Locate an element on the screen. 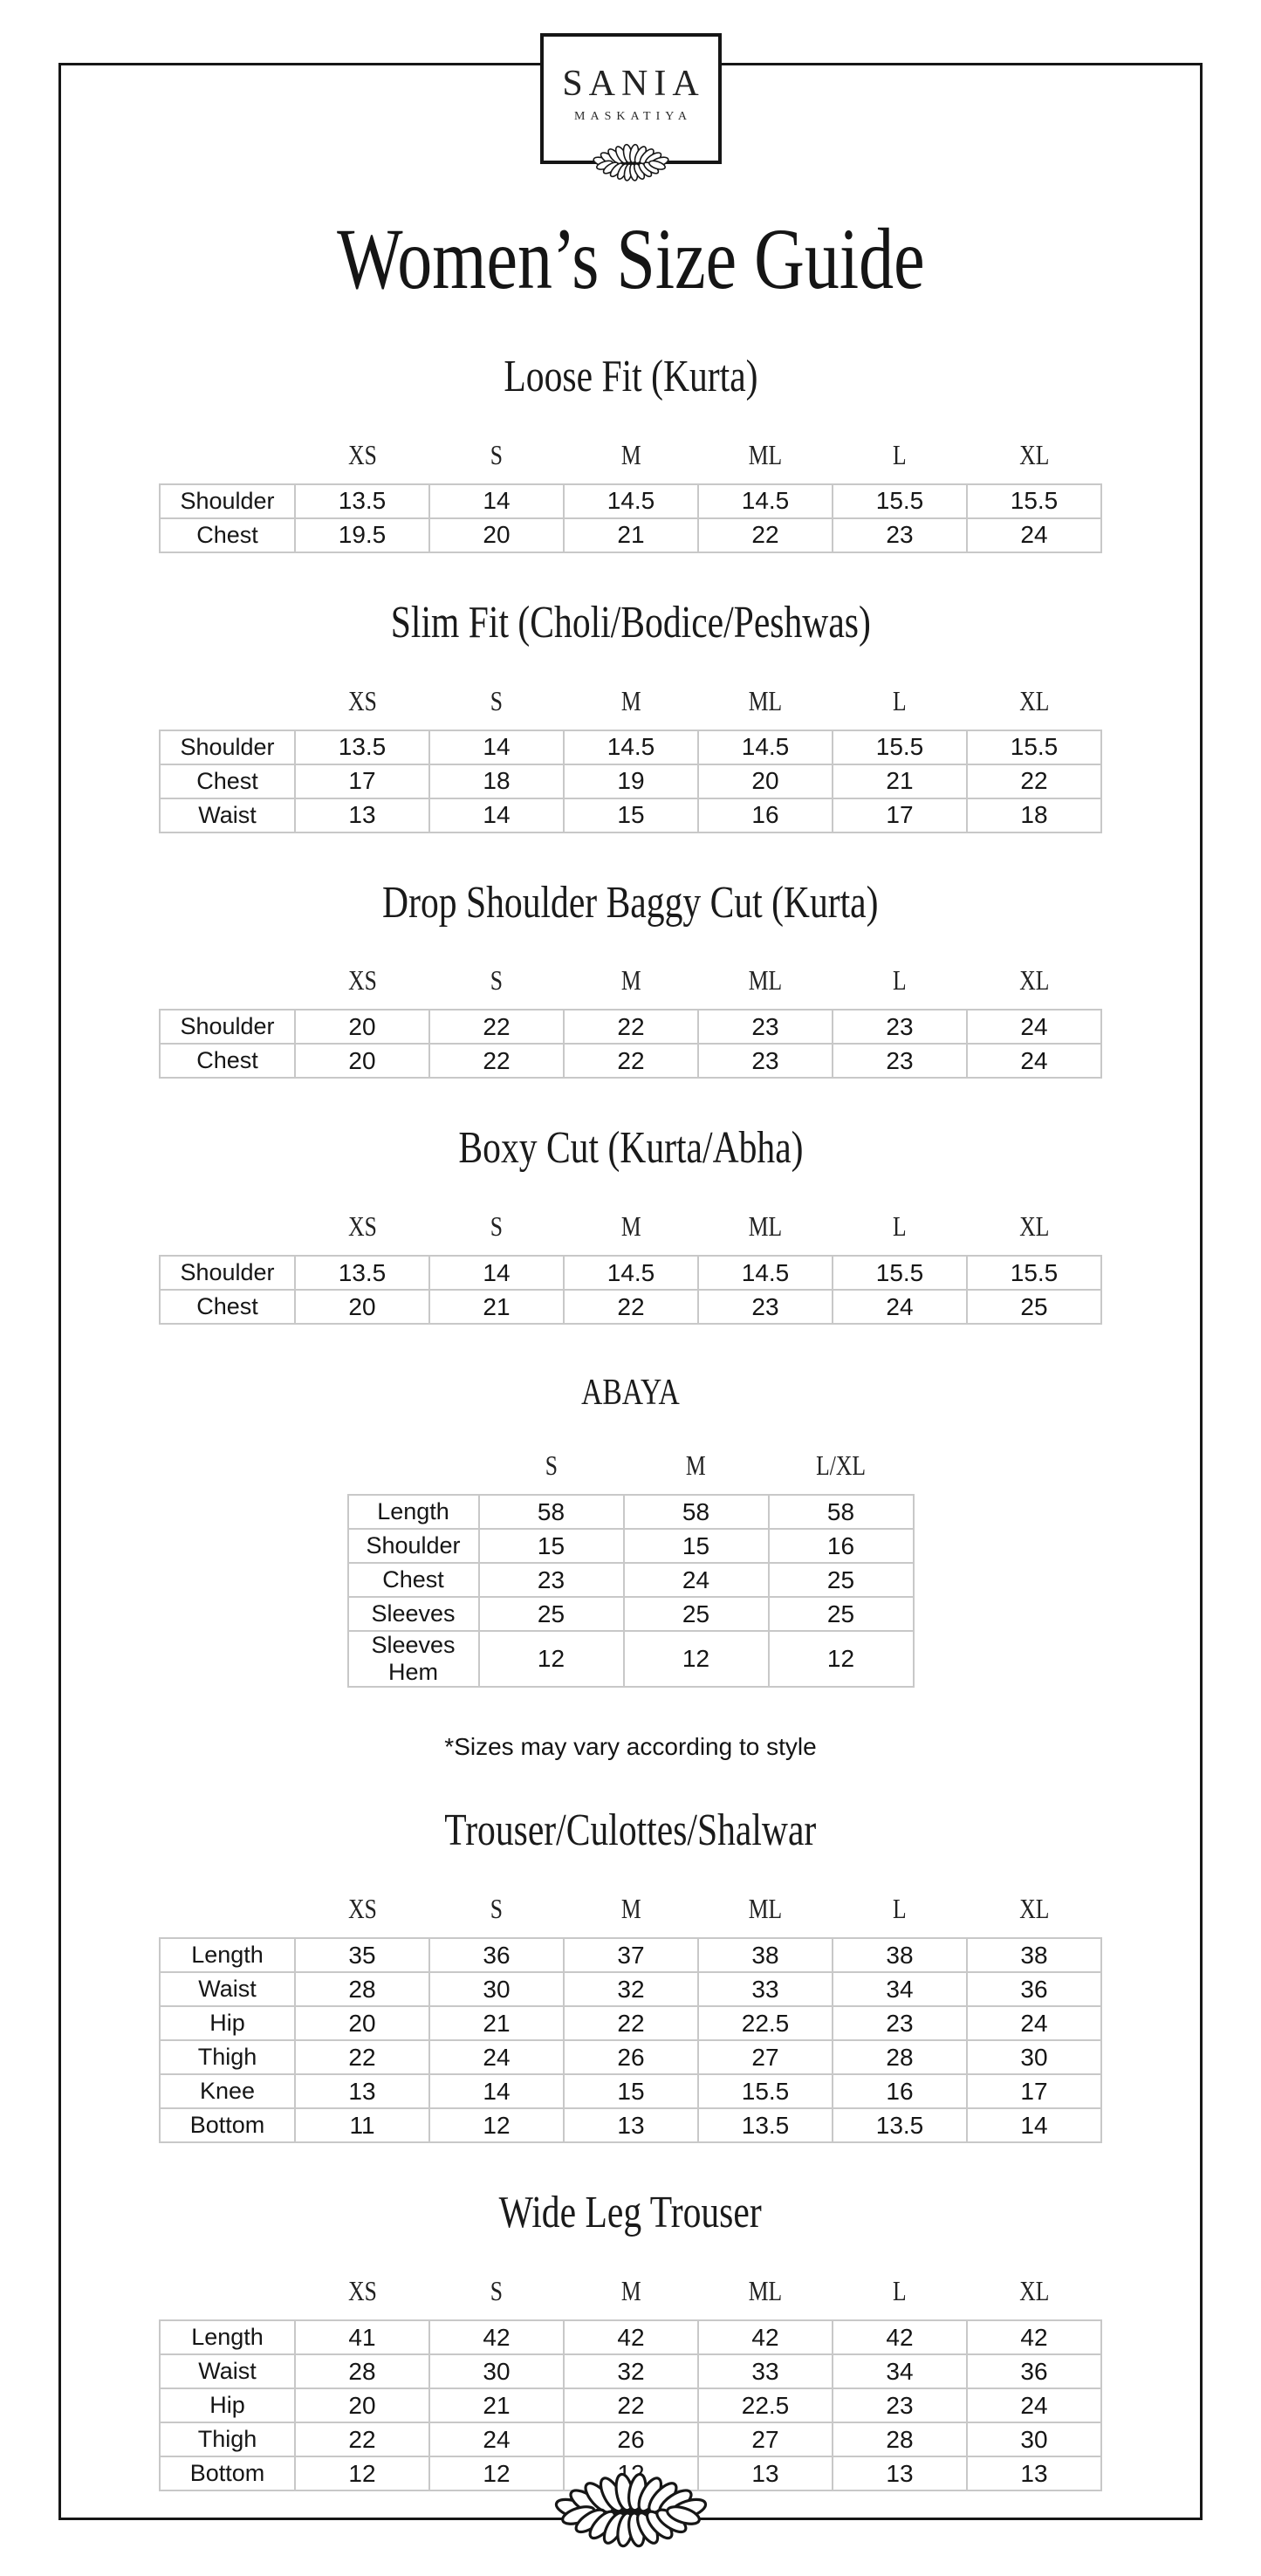 The image size is (1261, 2576). size-value-cell: 33 is located at coordinates (765, 2371).